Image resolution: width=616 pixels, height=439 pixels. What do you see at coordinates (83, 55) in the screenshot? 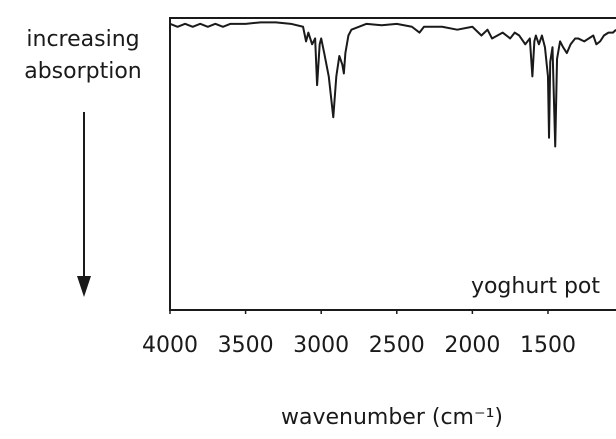
I see `y-axis-label: increasing absorption` at bounding box center [83, 55].